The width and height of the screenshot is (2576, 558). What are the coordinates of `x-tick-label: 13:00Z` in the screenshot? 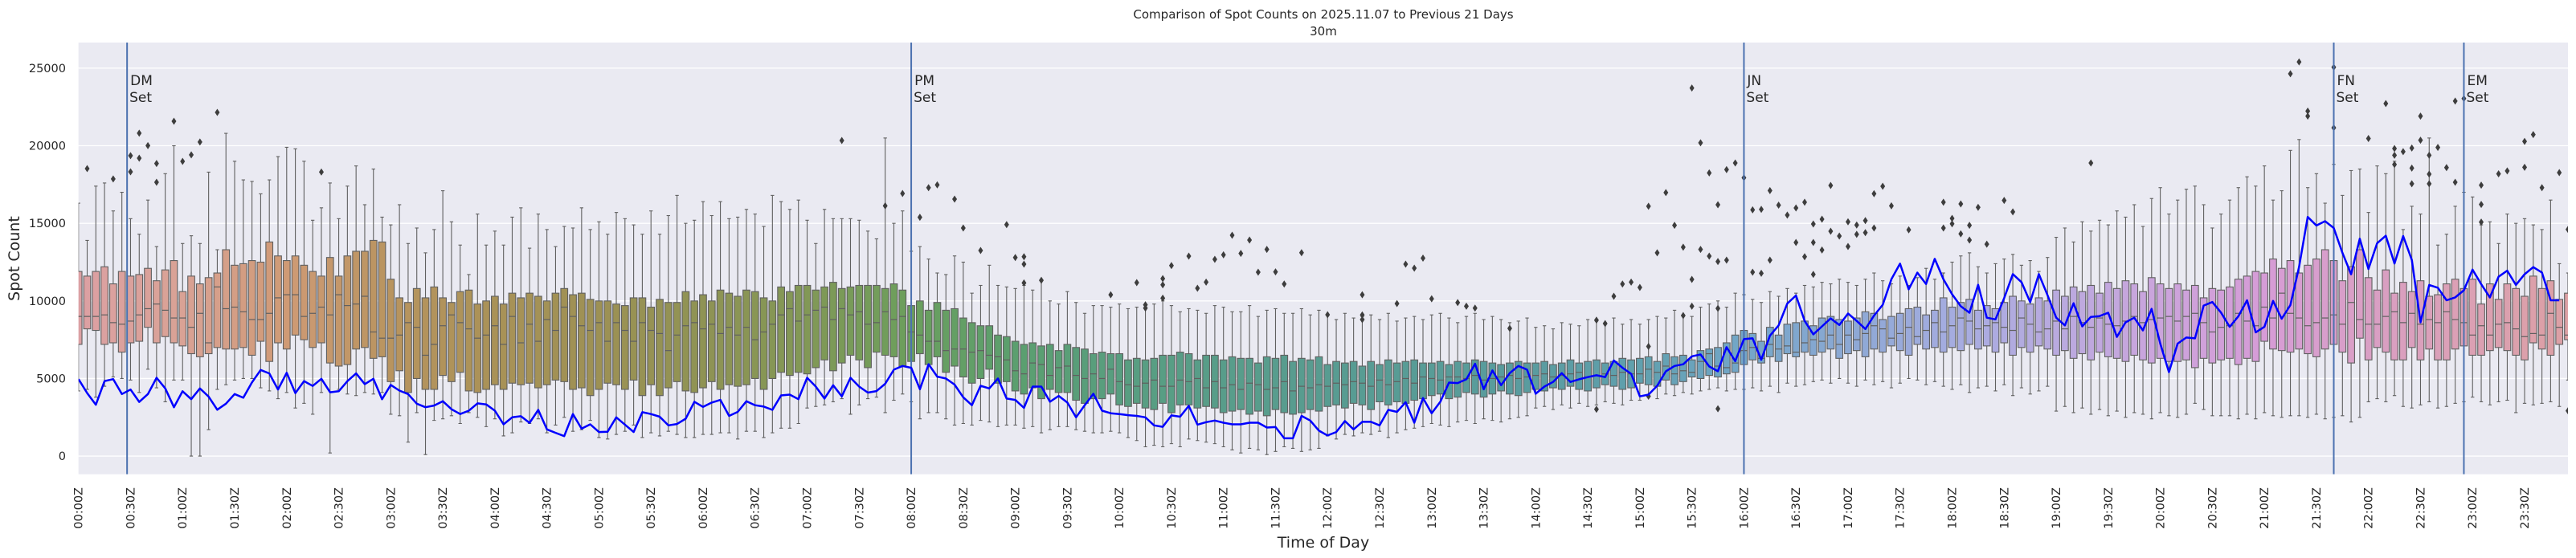 It's located at (1432, 508).